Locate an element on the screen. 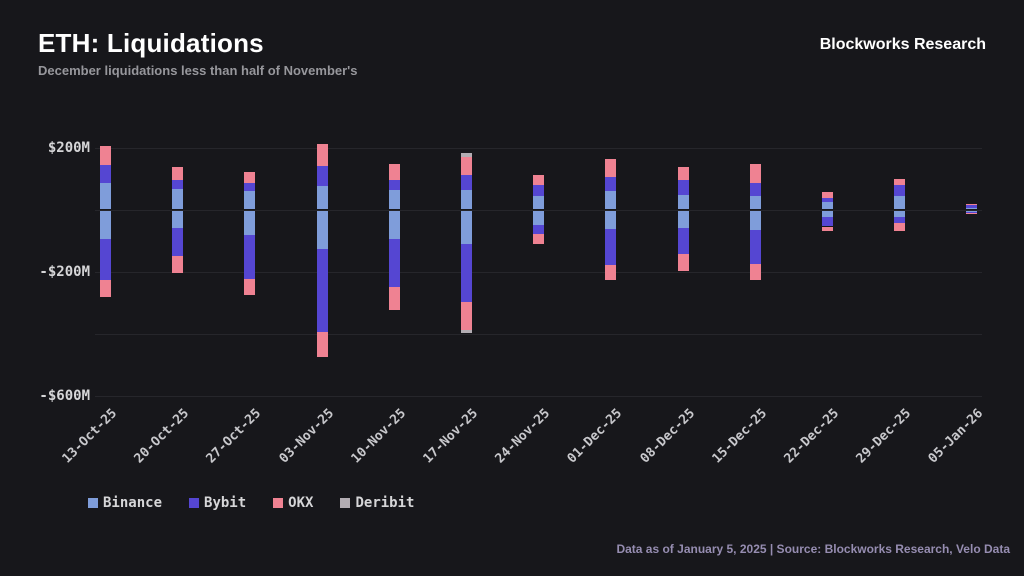  legend-item-binance: Binance is located at coordinates (125, 503).